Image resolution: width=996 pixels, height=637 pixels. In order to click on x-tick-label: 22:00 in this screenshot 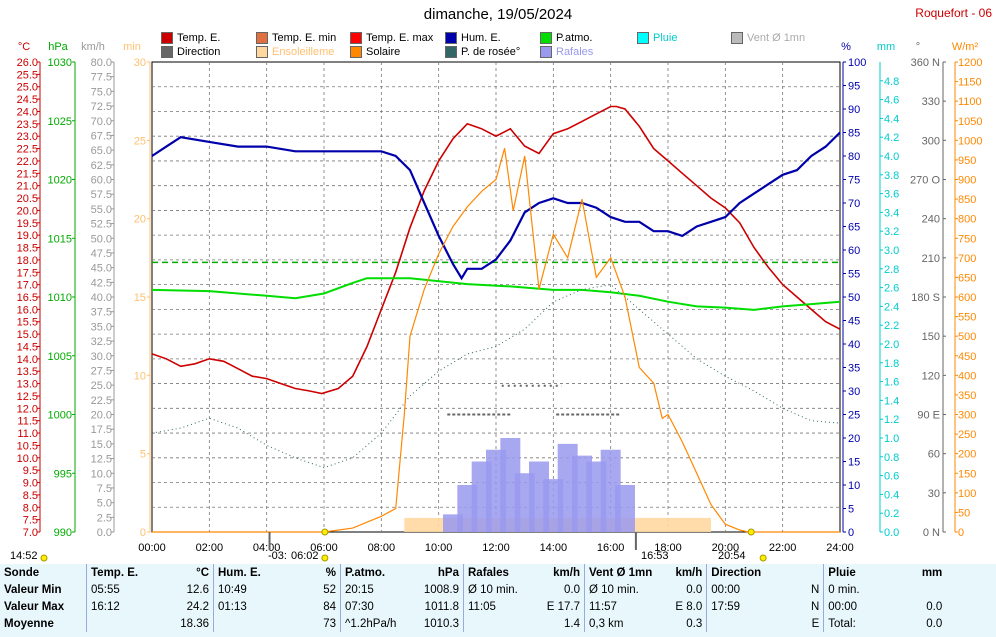, I will do `click(783, 548)`.